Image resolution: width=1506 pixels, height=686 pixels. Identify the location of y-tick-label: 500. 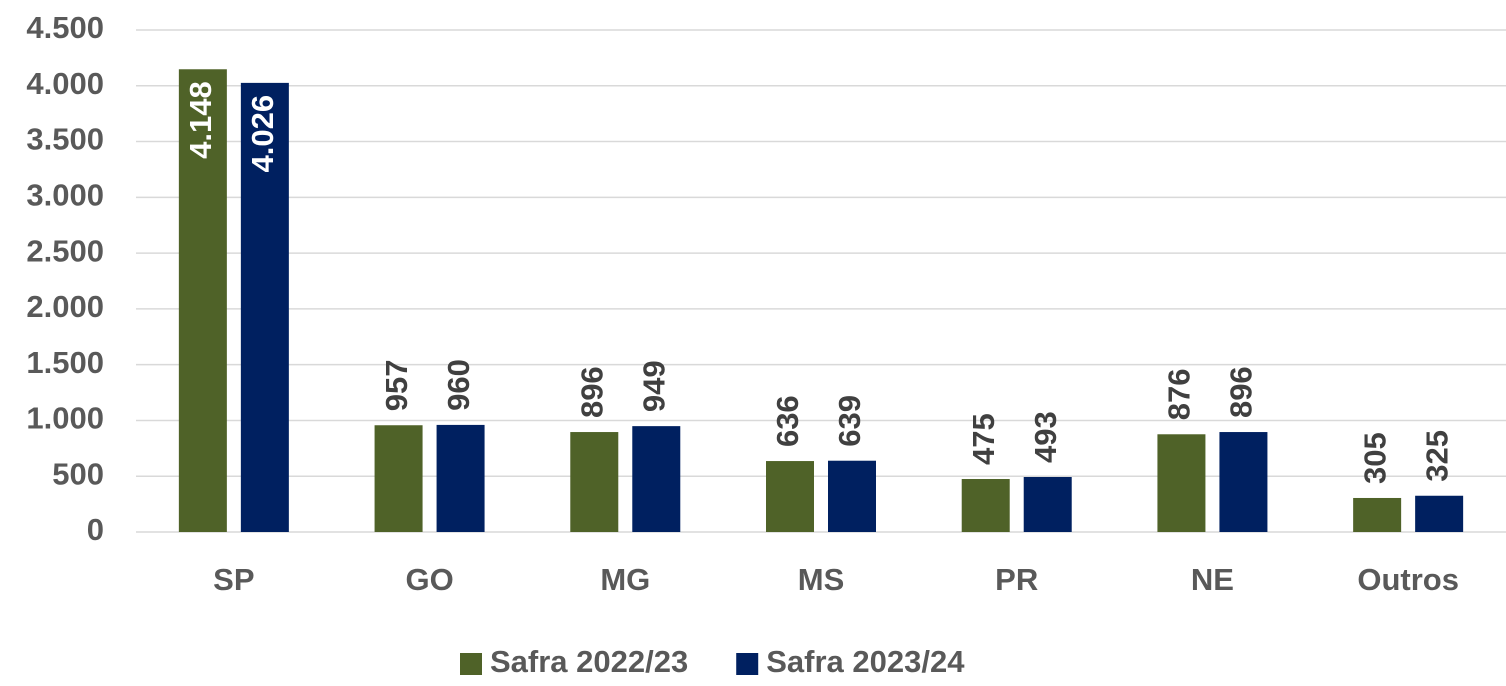
(78, 473).